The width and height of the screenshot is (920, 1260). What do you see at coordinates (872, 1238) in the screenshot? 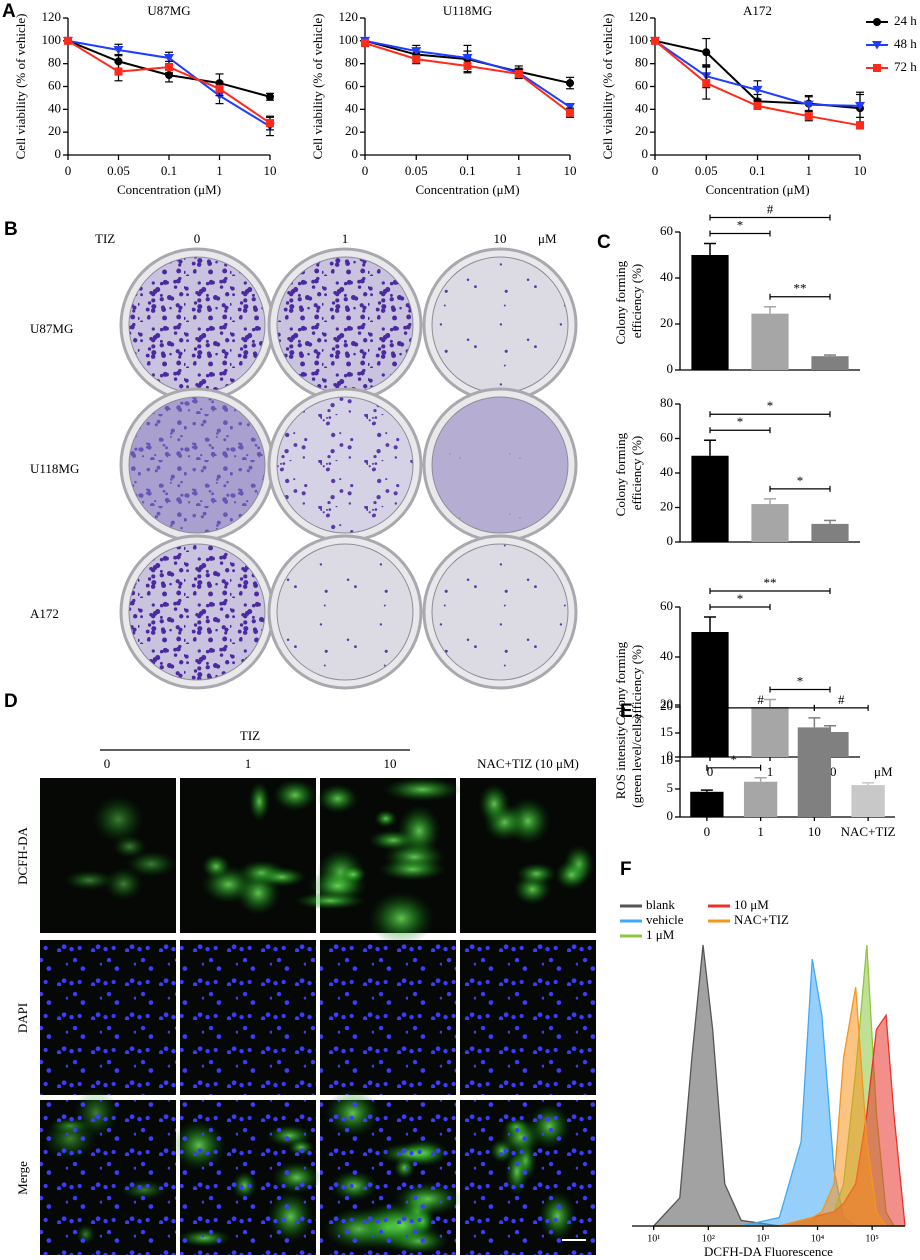
I see `x-tick-label: 10⁵` at bounding box center [872, 1238].